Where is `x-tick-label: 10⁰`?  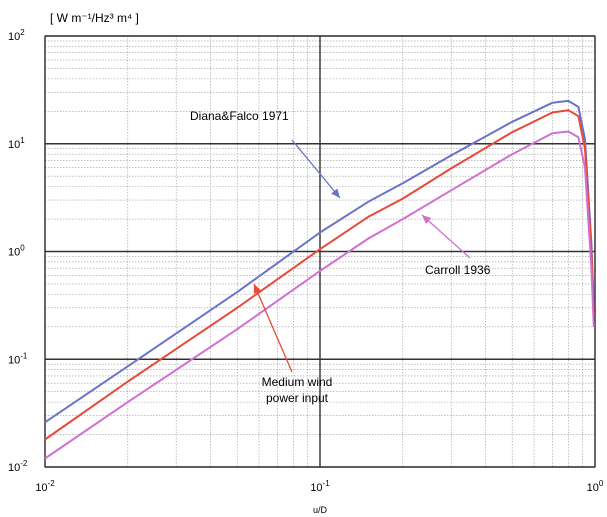
x-tick-label: 10⁰ is located at coordinates (595, 486).